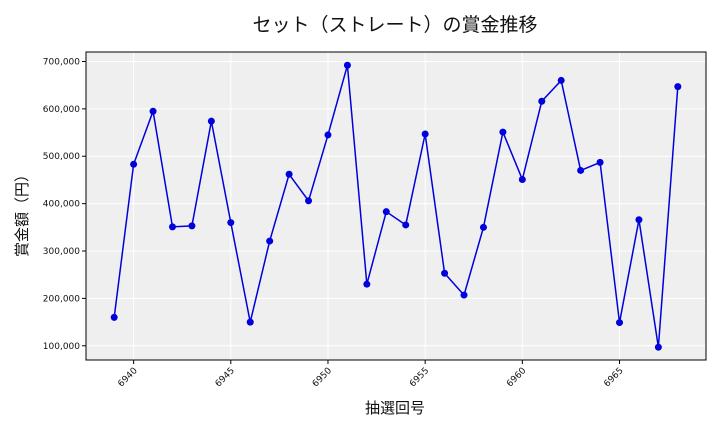  I want to click on x-tick-label: 6940, so click(127, 377).